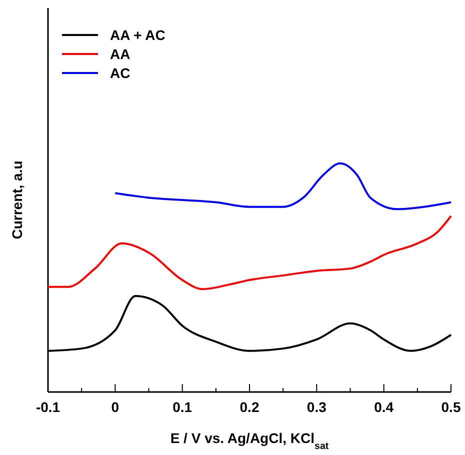 The height and width of the screenshot is (455, 465). I want to click on legend-label: AA, so click(120, 54).